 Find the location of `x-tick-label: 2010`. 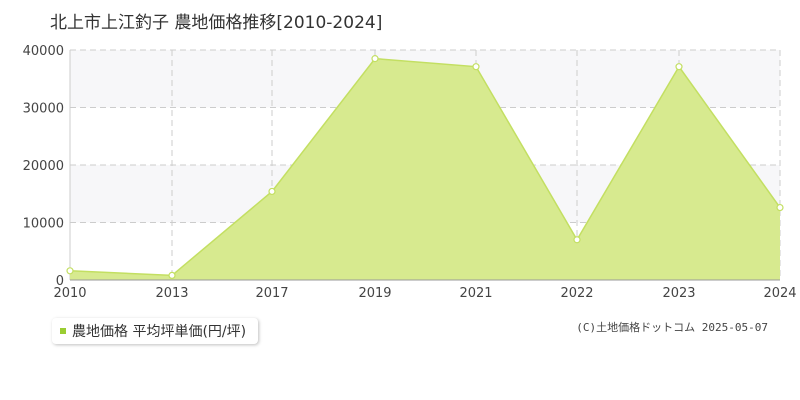

x-tick-label: 2010 is located at coordinates (69, 293).